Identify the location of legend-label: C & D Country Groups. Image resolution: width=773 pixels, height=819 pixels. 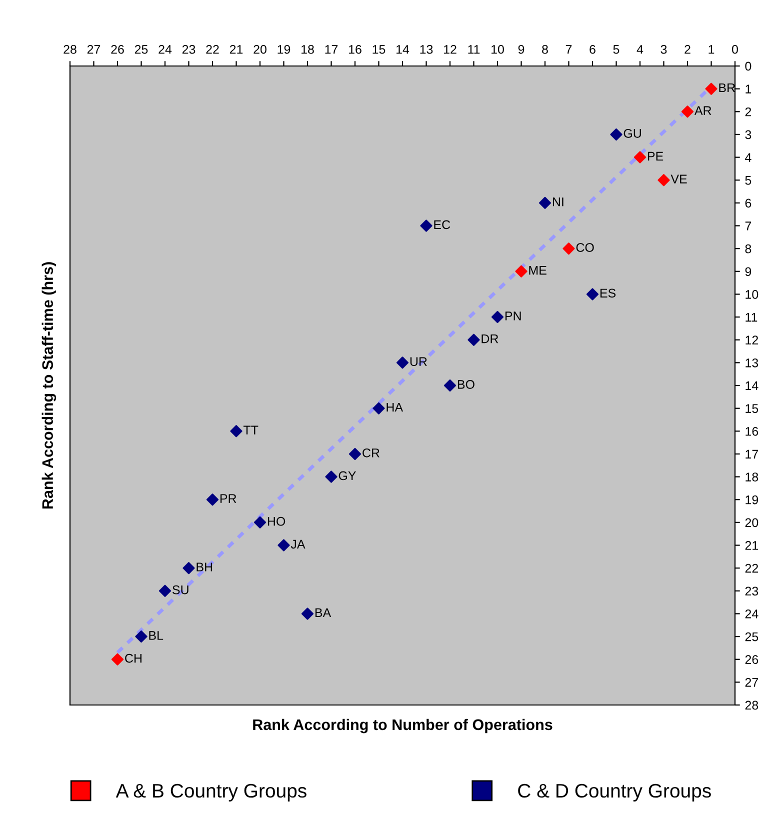
(614, 793).